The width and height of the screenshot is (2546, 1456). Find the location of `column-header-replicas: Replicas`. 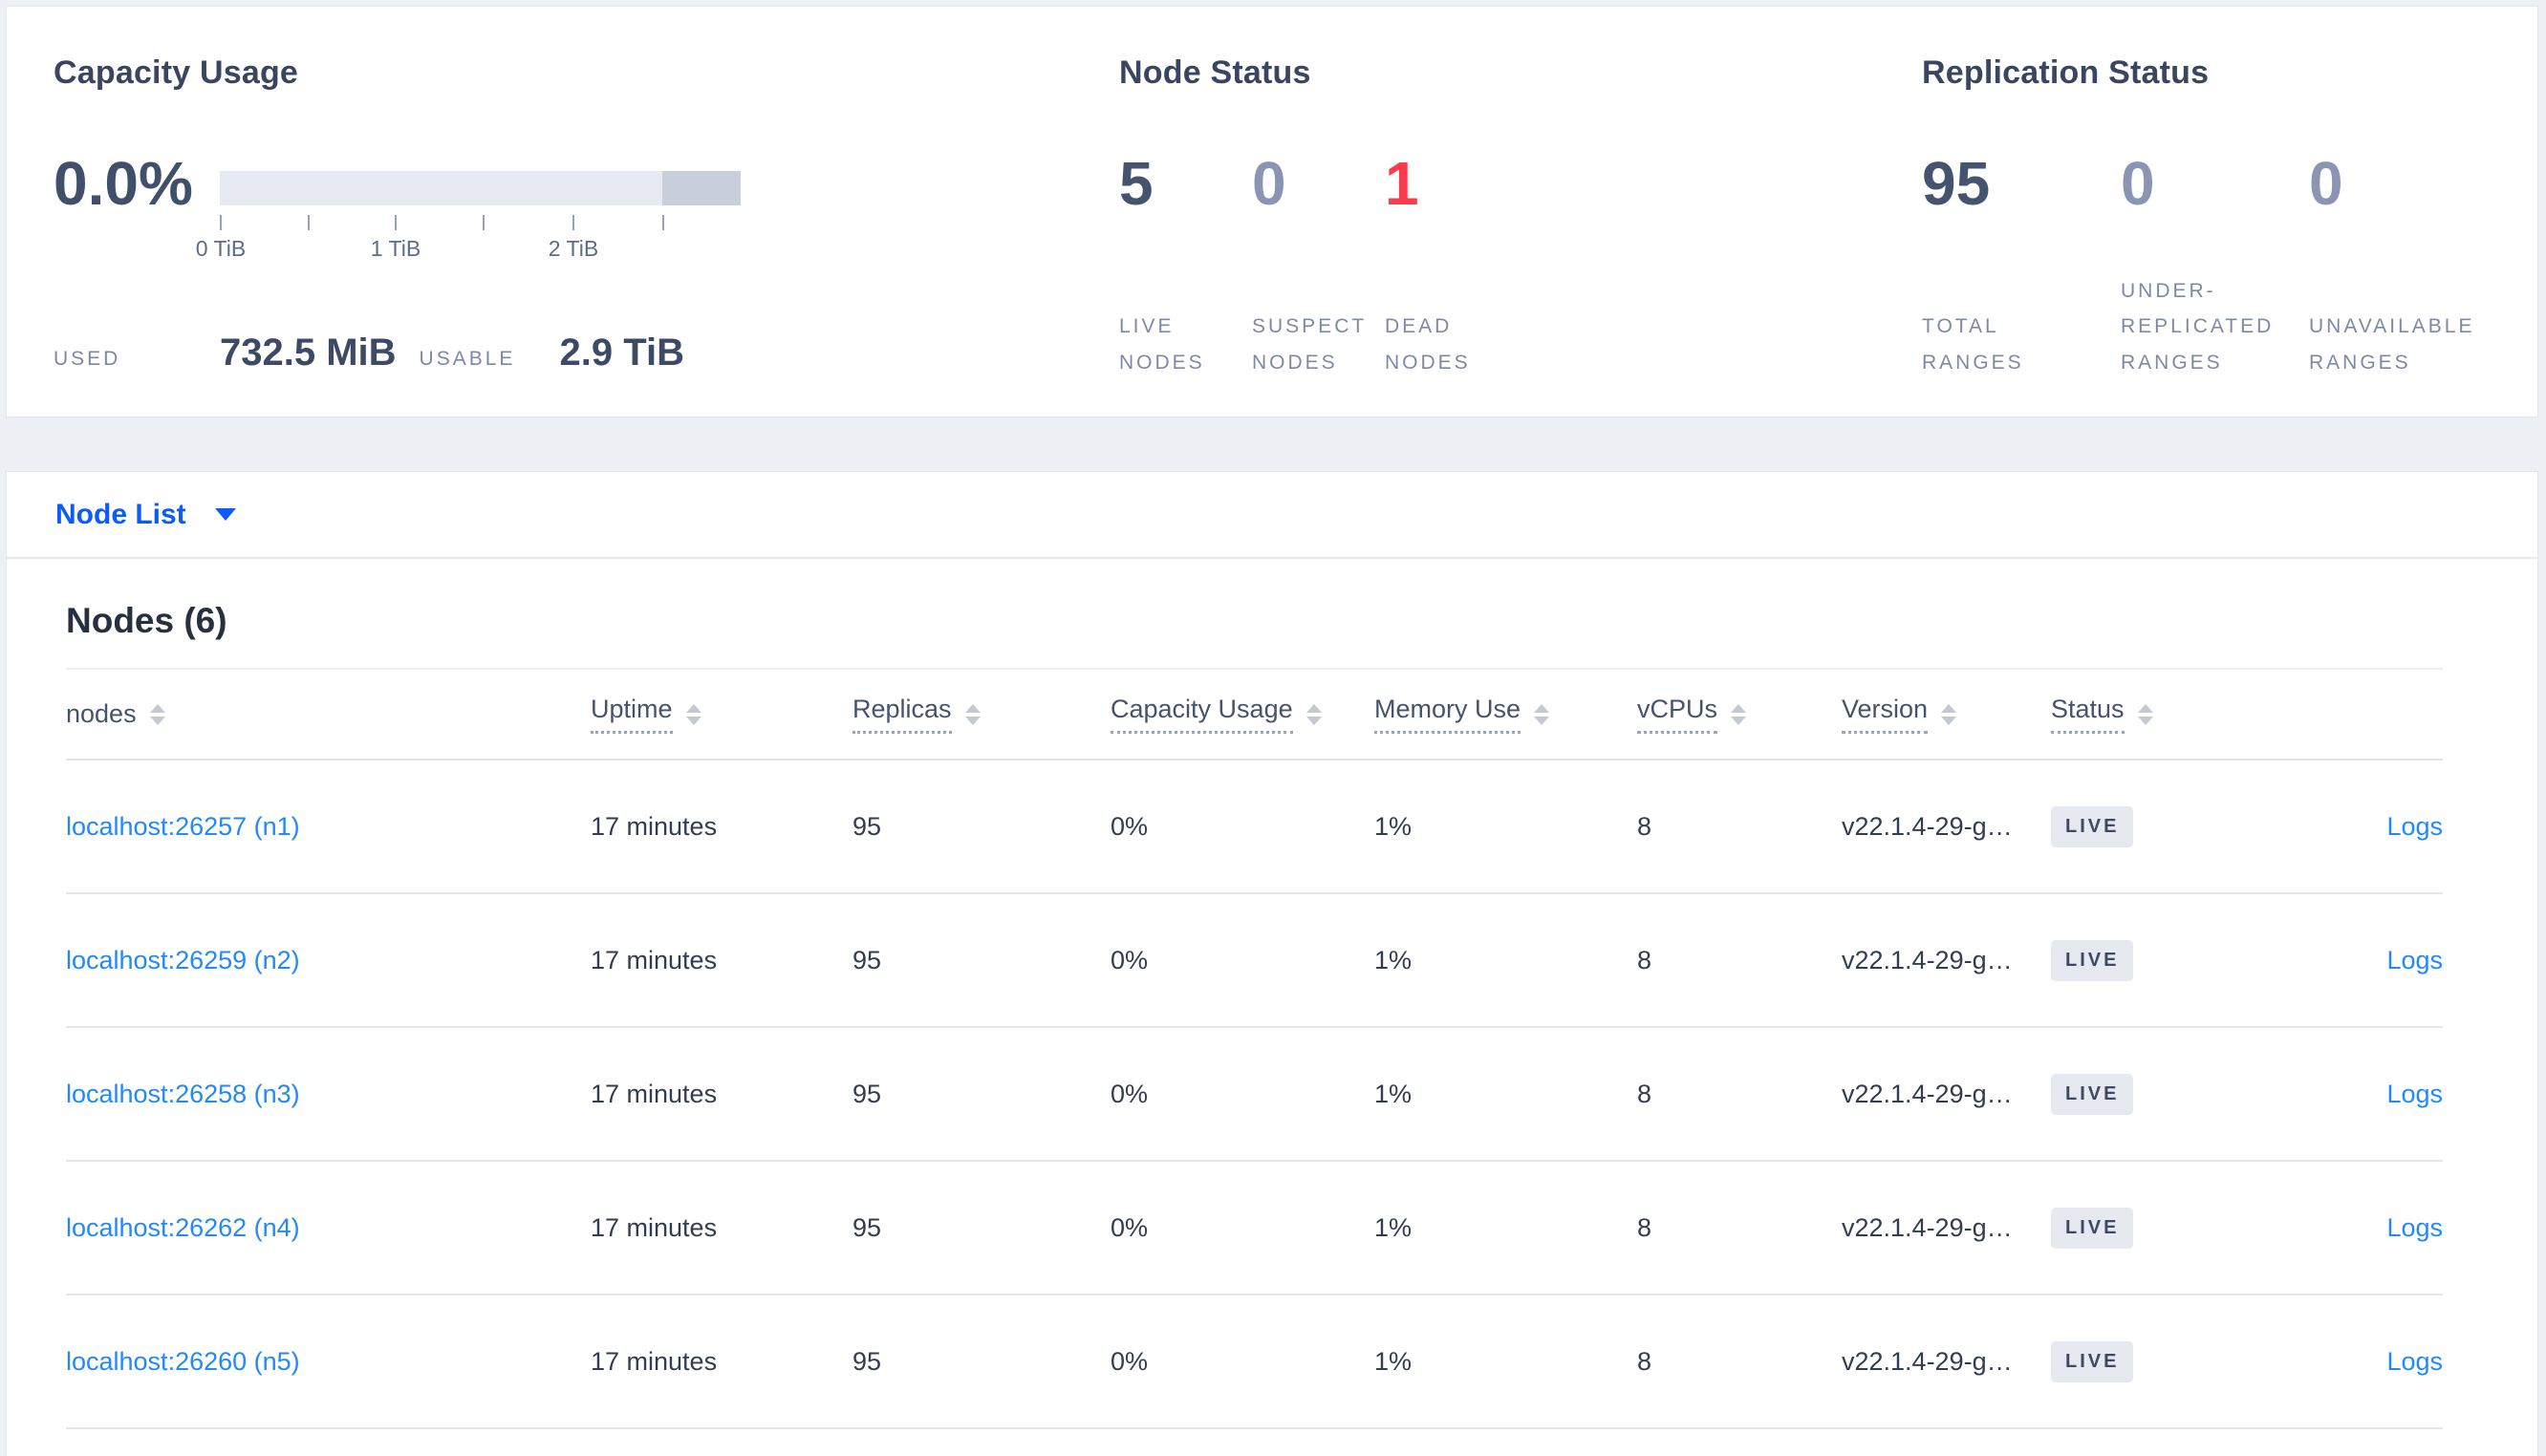

column-header-replicas: Replicas is located at coordinates (981, 715).